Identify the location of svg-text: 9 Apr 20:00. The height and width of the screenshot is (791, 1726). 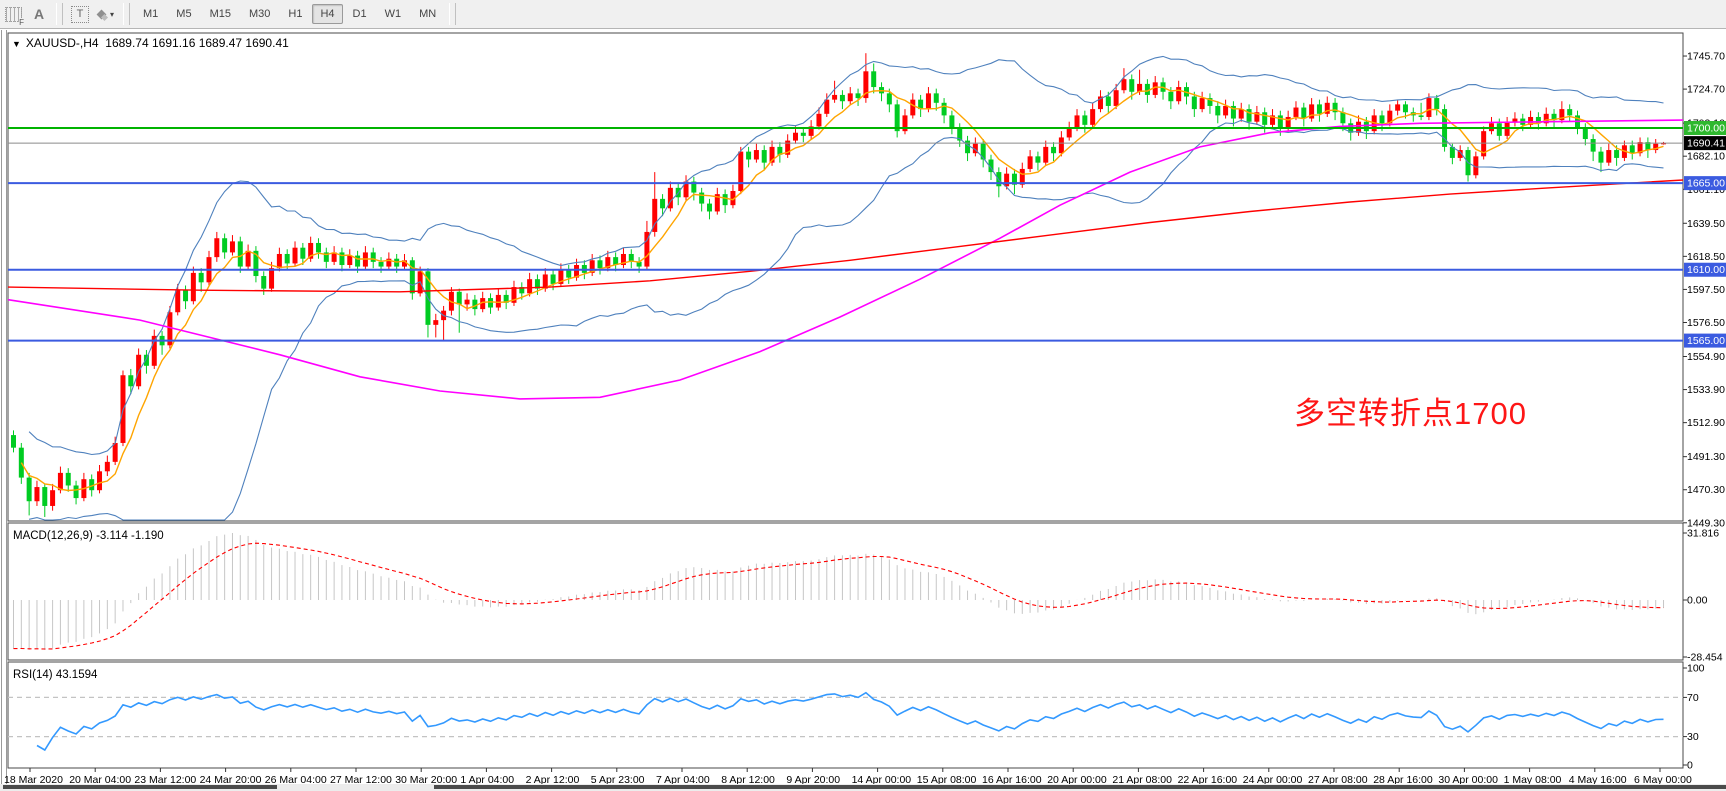
(813, 780).